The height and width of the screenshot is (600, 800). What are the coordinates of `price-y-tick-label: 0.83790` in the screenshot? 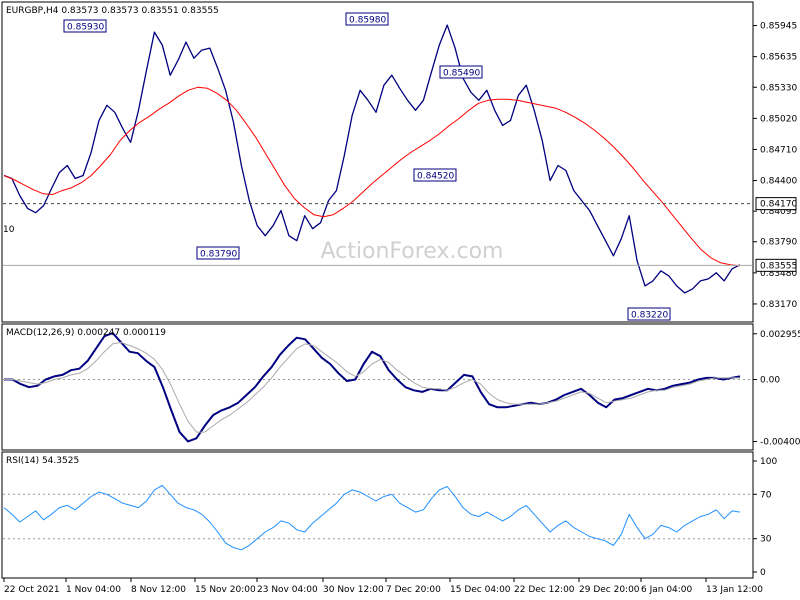 It's located at (778, 243).